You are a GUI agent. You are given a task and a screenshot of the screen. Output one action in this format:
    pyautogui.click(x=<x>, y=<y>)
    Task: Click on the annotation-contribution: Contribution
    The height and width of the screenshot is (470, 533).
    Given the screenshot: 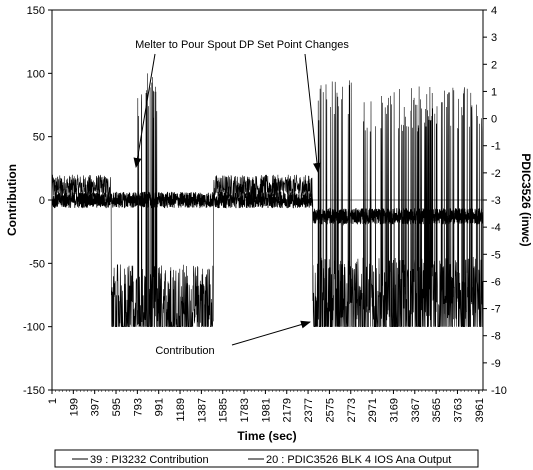 What is the action you would take?
    pyautogui.click(x=184, y=351)
    